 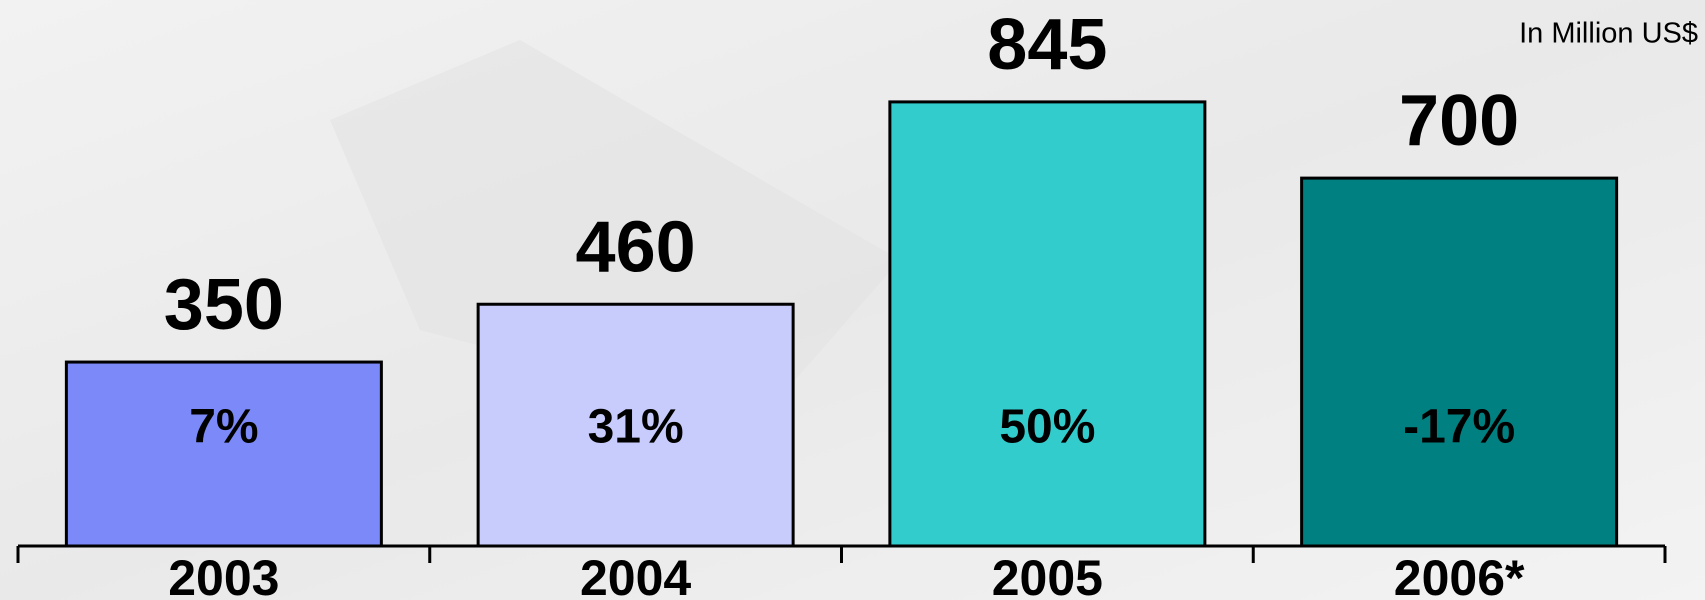 What do you see at coordinates (223, 575) in the screenshot?
I see `x-tick-label: 2003` at bounding box center [223, 575].